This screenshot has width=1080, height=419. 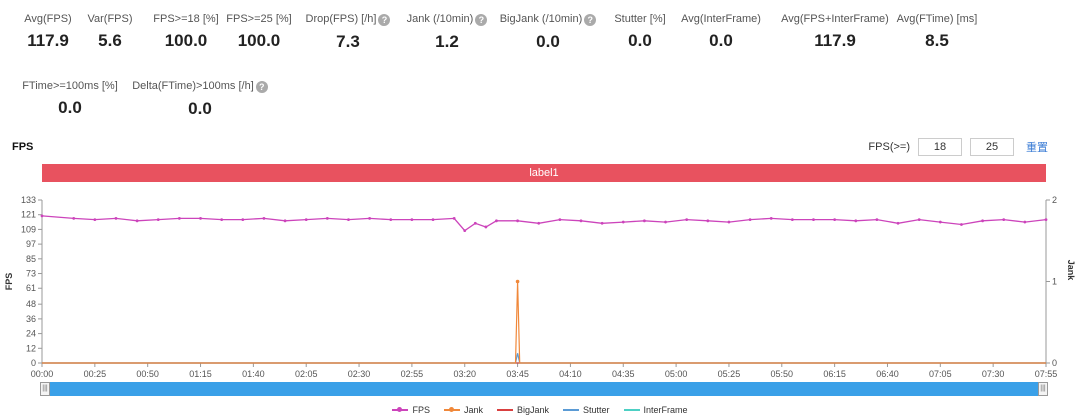 What do you see at coordinates (110, 19) in the screenshot?
I see `metric-label: Var(FPS)` at bounding box center [110, 19].